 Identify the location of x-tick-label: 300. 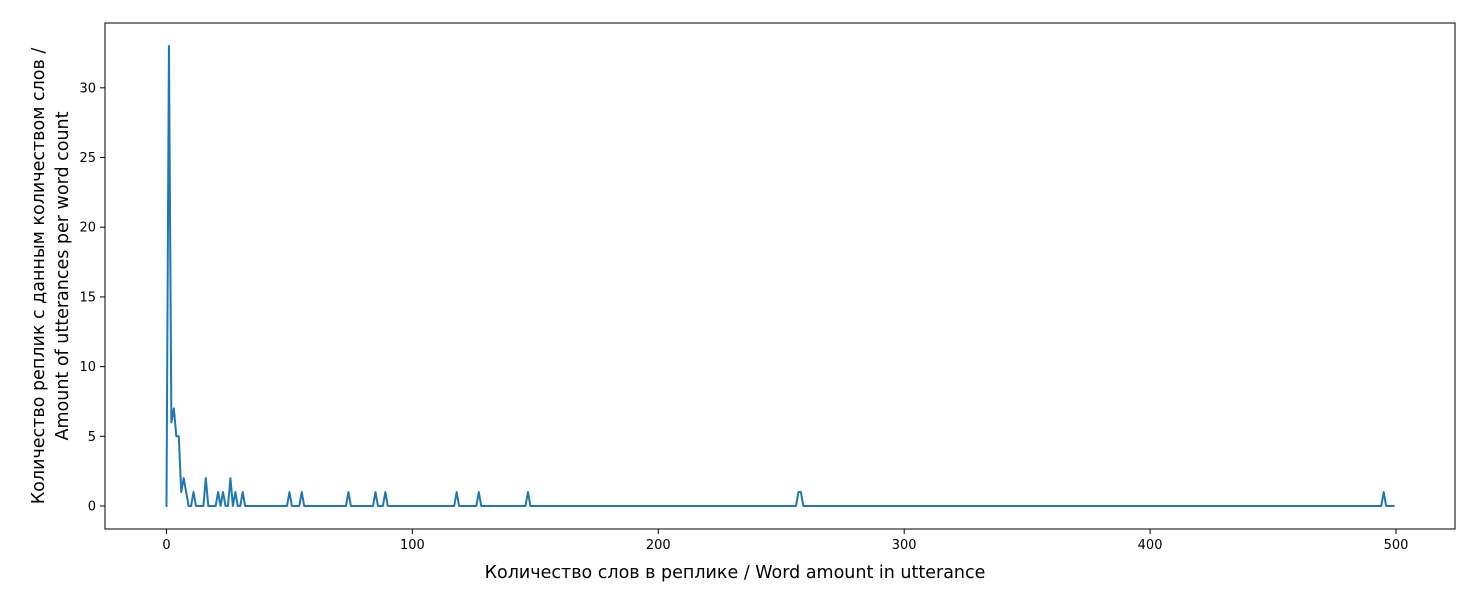
(904, 545).